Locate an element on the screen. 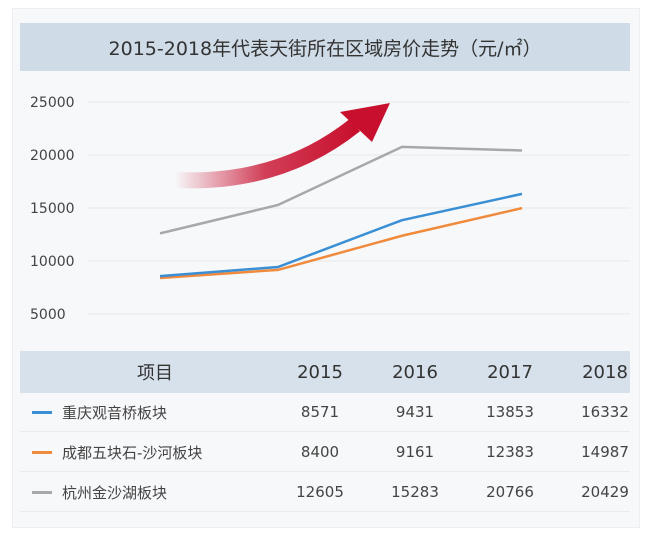  data-label: 8571 is located at coordinates (320, 412).